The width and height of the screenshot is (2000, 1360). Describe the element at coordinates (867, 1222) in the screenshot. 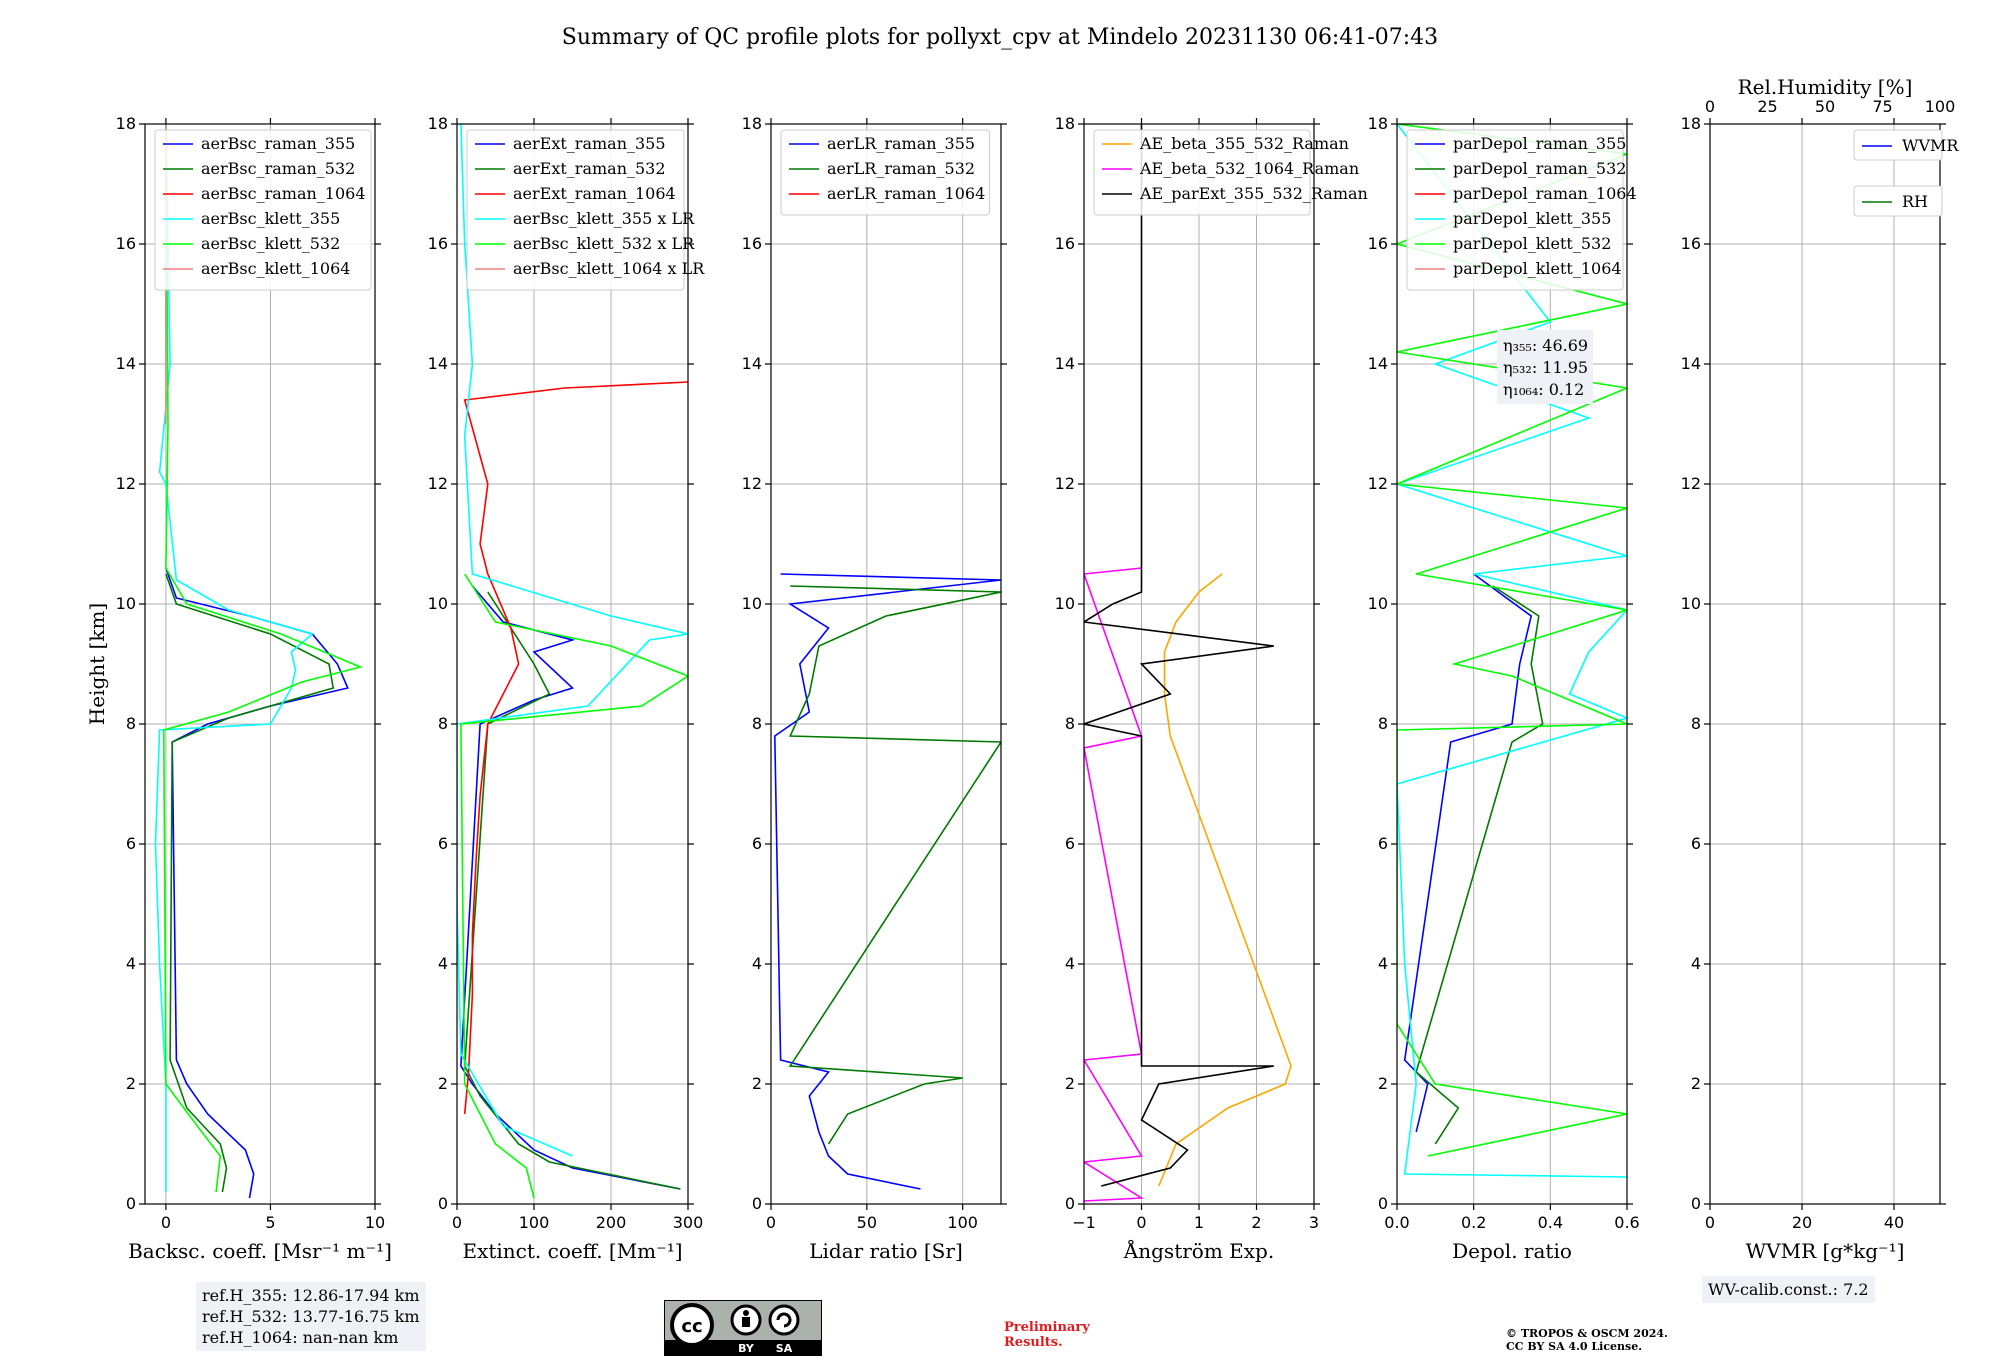

I see `x-tick-label: 50` at that location.